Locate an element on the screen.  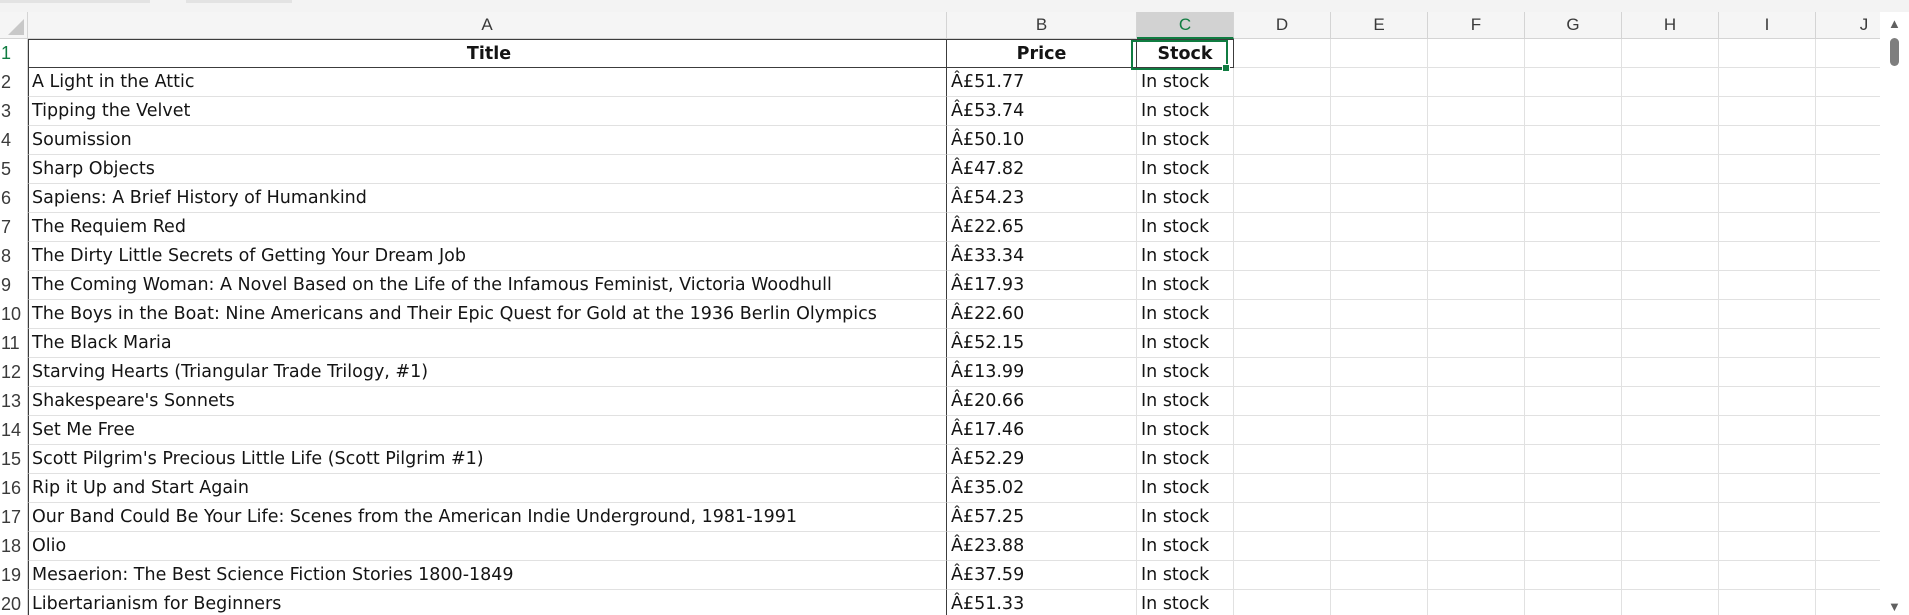
title-cell: Sharp Objects is located at coordinates (487, 169).